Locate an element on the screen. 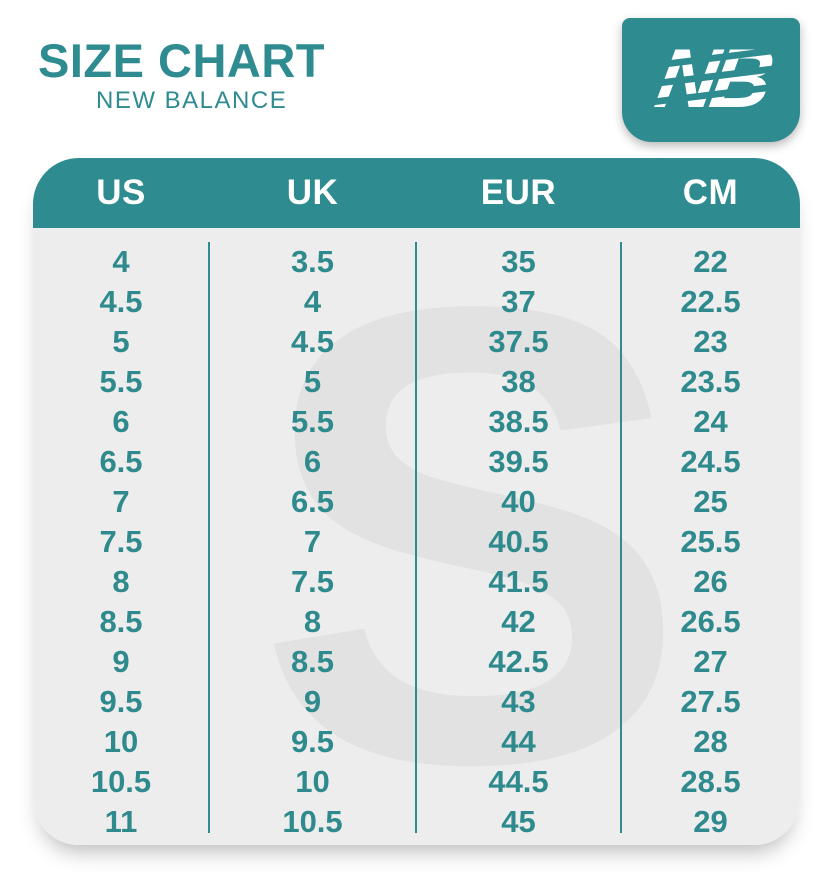  title-block: SIZE CHART NEW BALANCE is located at coordinates (181, 75).